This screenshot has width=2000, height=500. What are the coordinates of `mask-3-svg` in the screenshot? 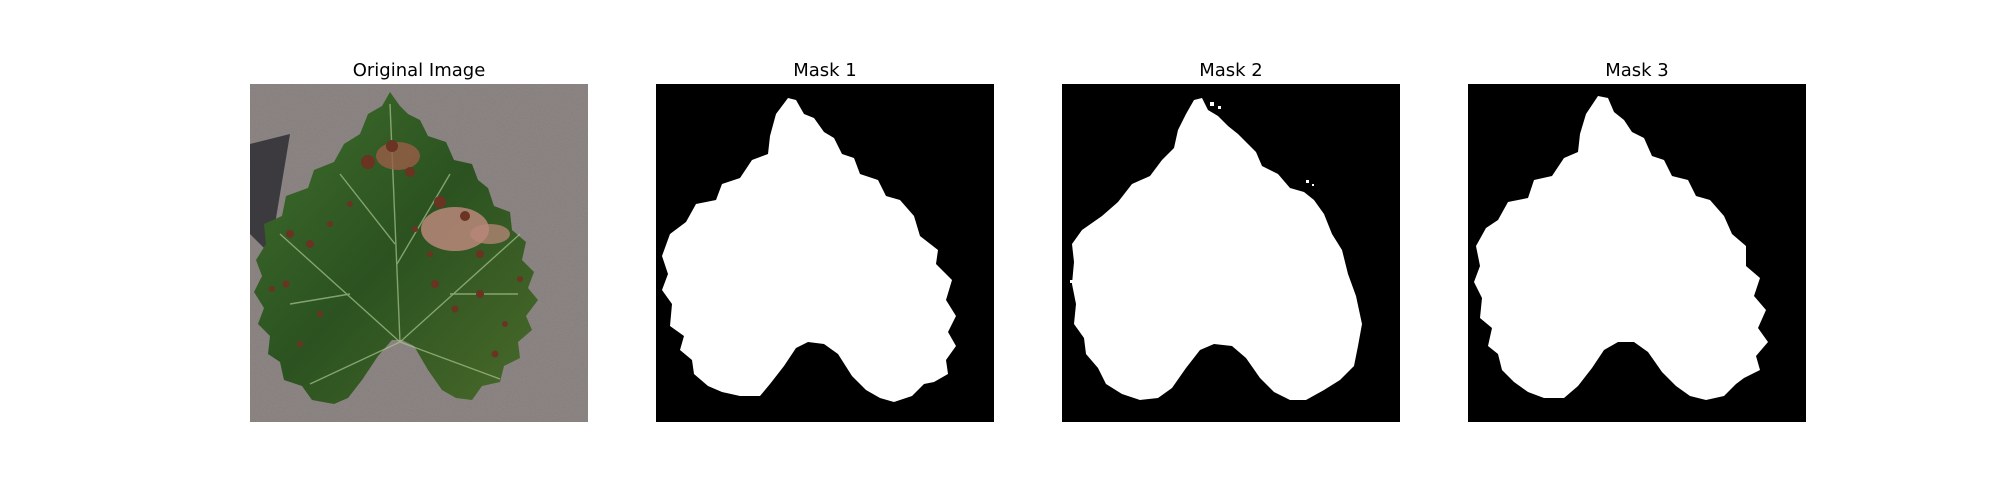 It's located at (1637, 253).